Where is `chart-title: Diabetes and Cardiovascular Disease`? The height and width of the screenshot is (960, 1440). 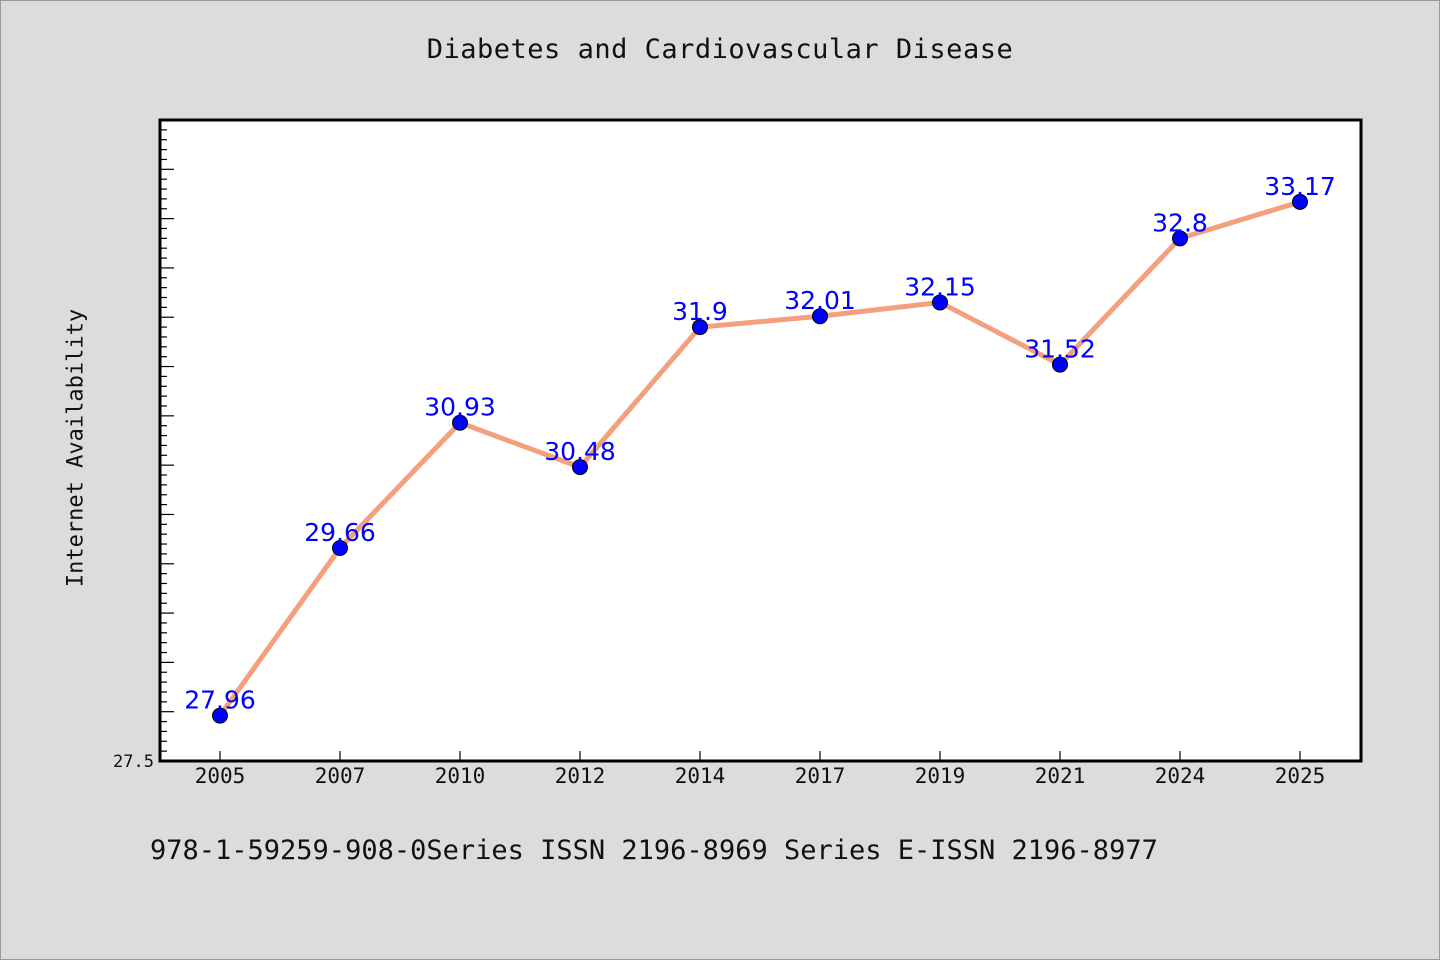 chart-title: Diabetes and Cardiovascular Disease is located at coordinates (720, 49).